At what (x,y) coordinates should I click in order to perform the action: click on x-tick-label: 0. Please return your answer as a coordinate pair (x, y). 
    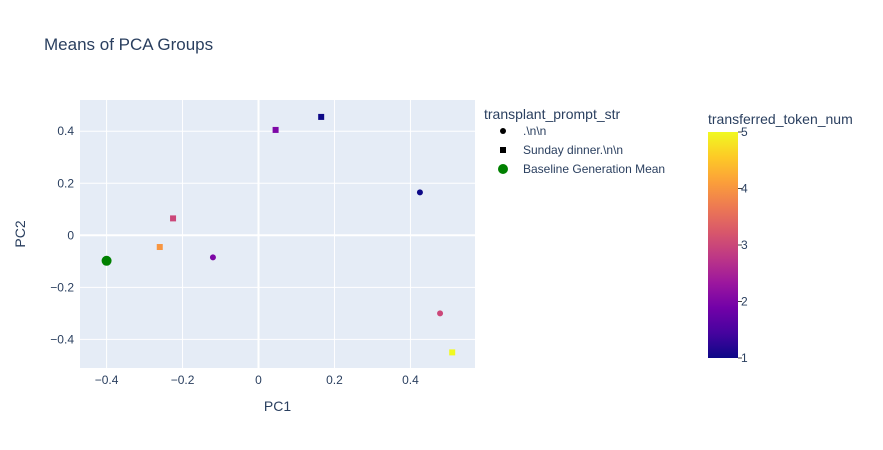
    Looking at the image, I should click on (258, 380).